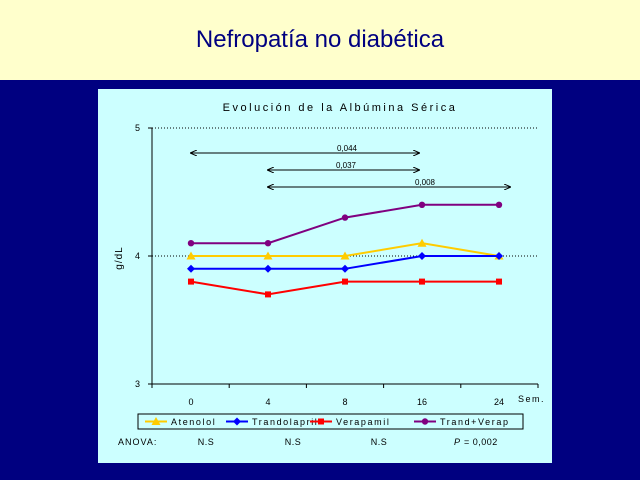  I want to click on y-tick-label: 4, so click(137, 256).